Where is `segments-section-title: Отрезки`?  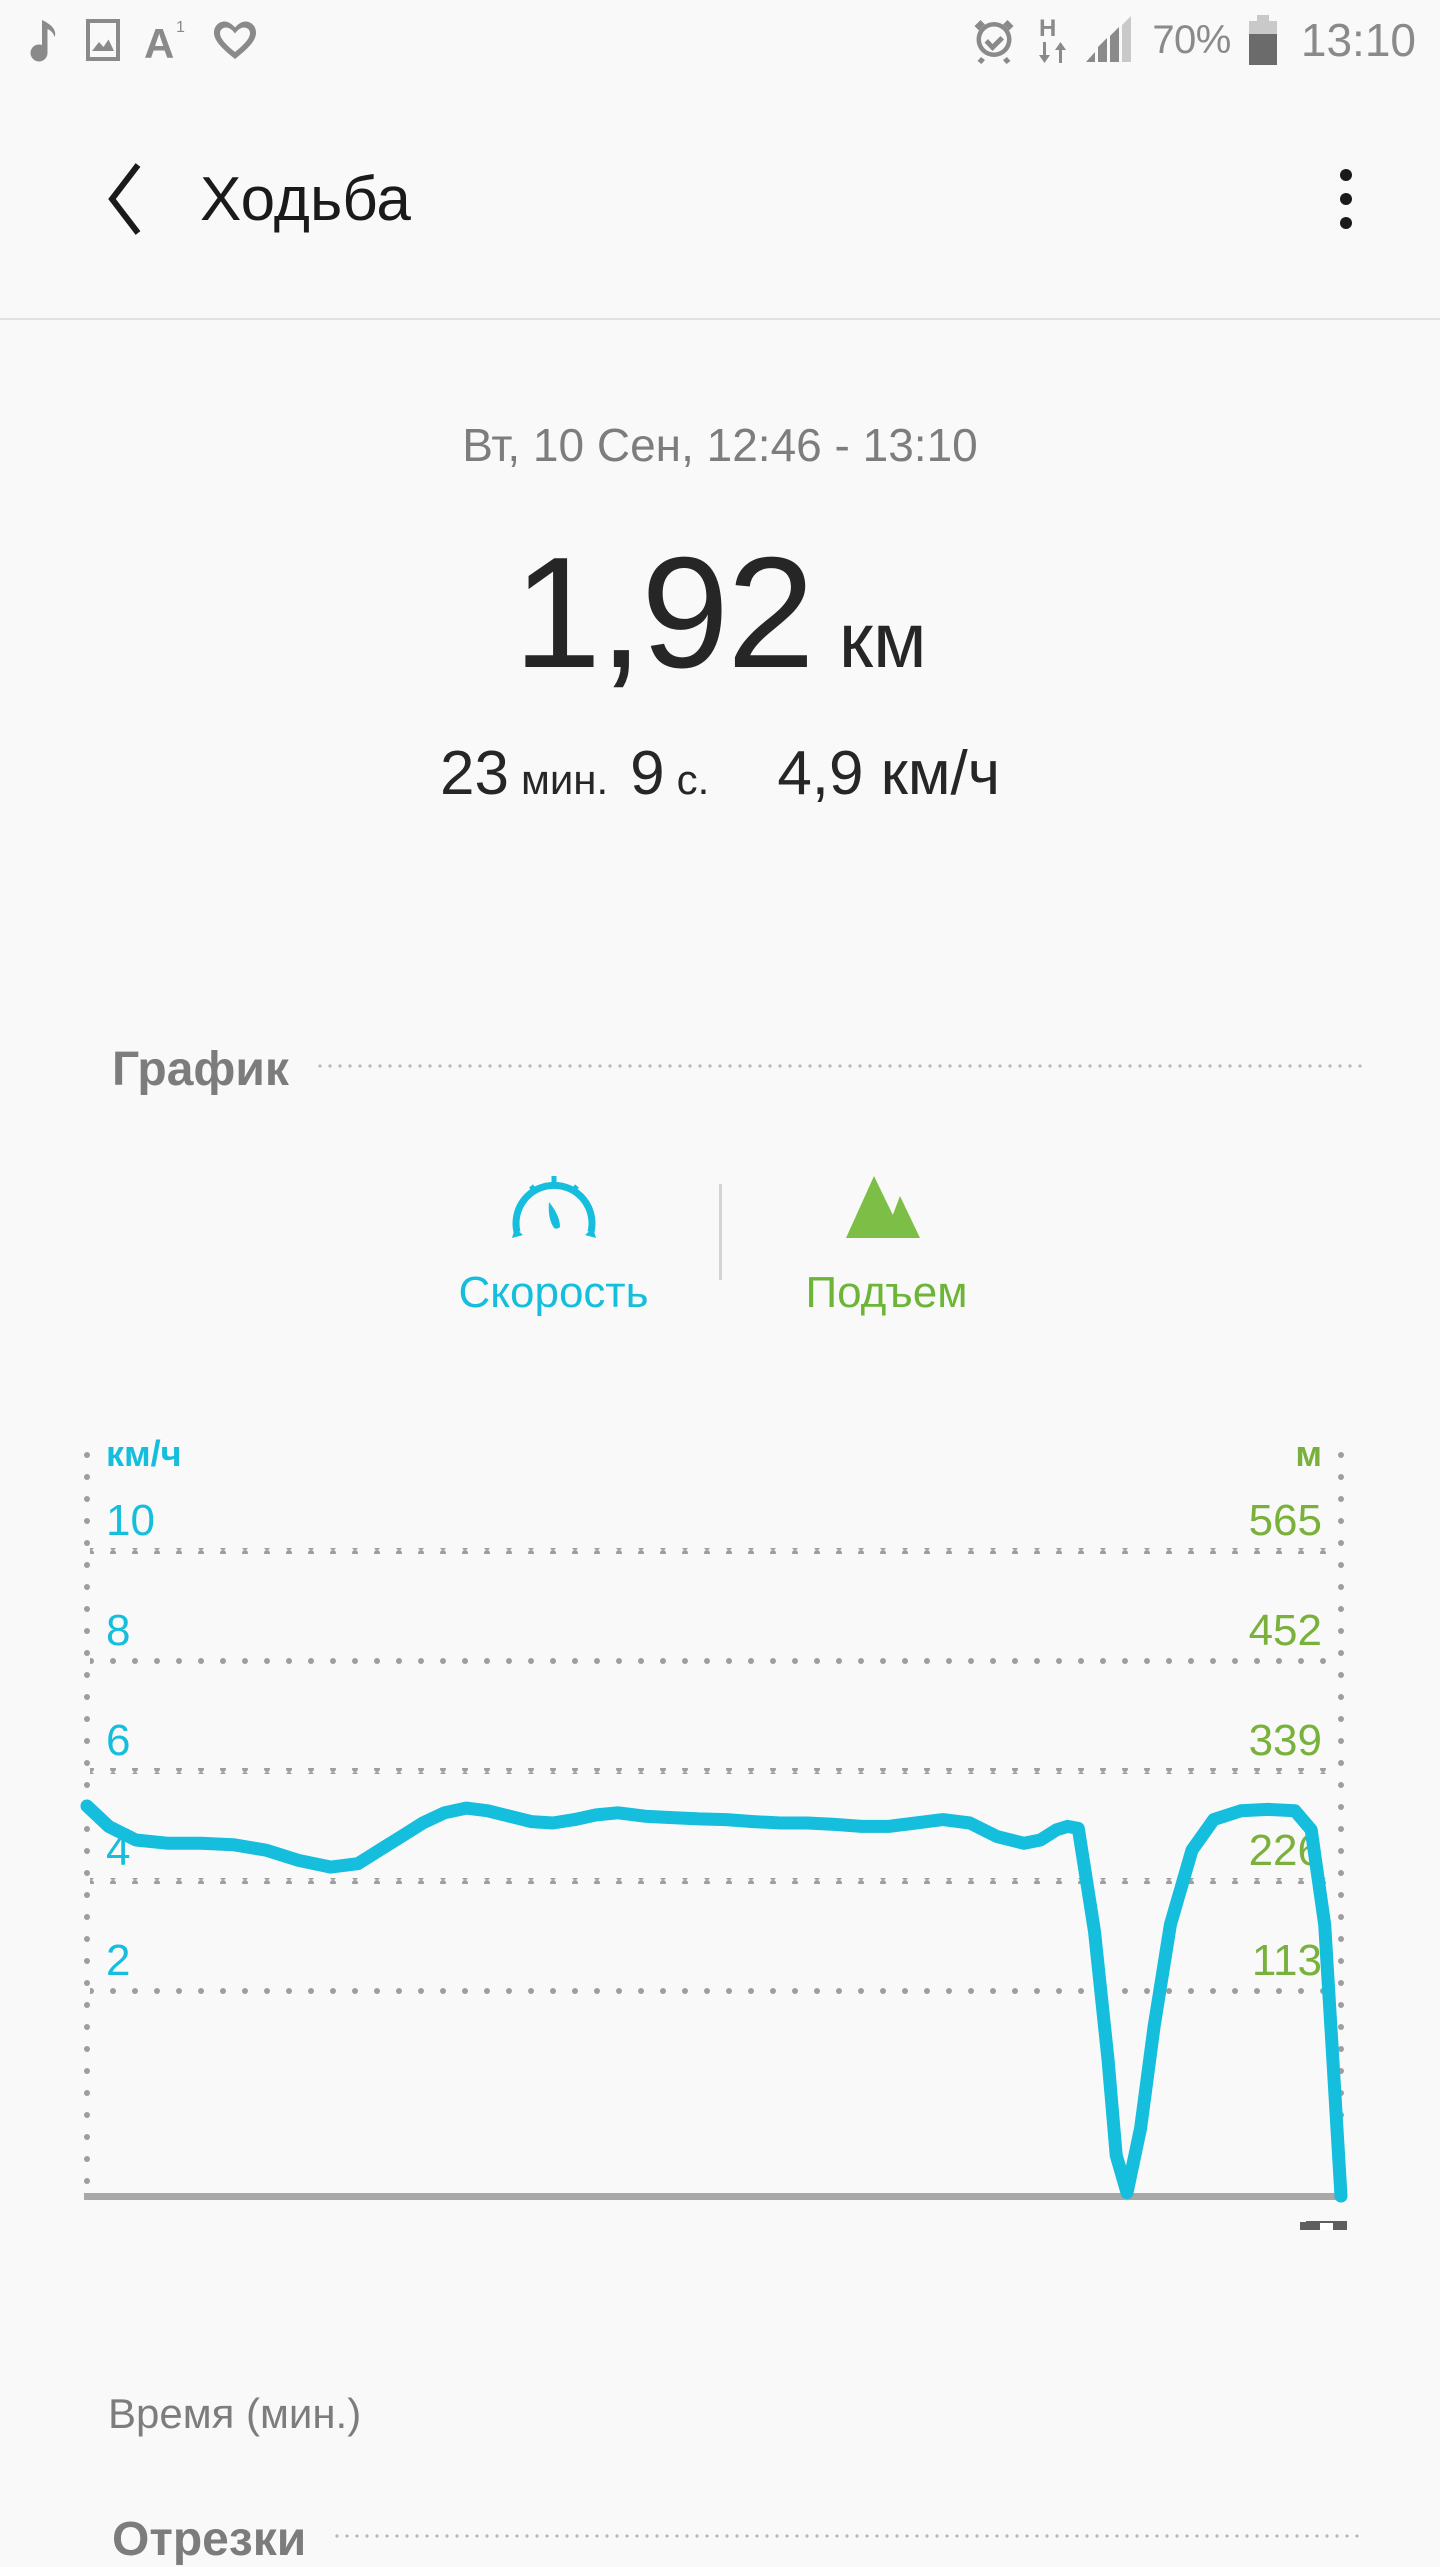
segments-section-title: Отрезки is located at coordinates (209, 2539).